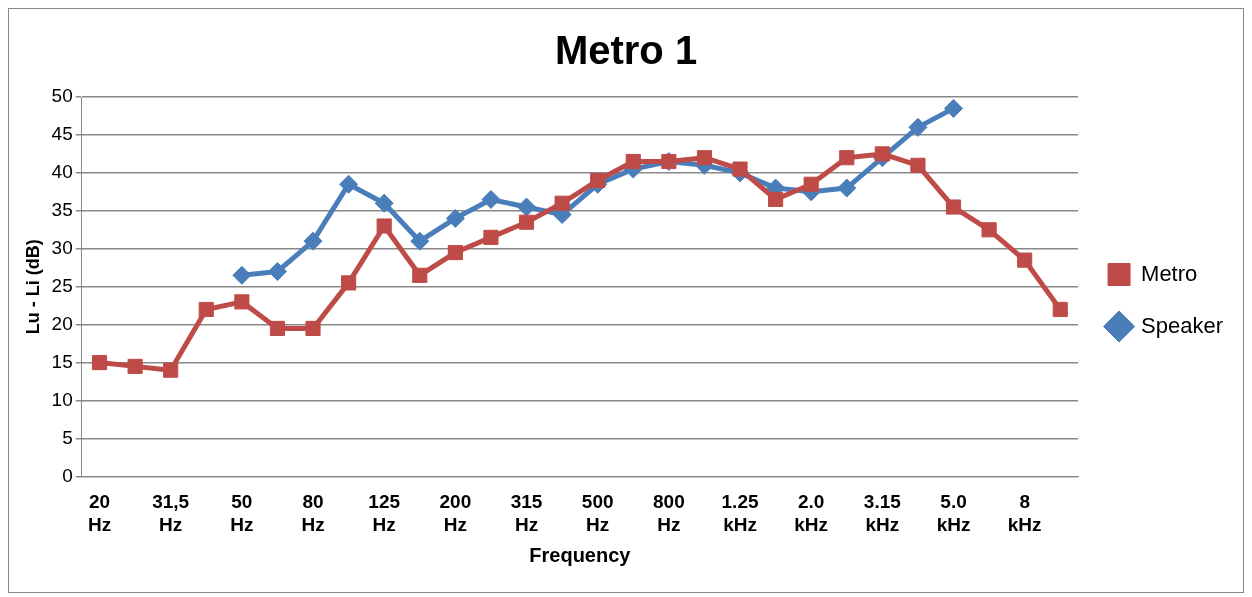 The image size is (1252, 597). Describe the element at coordinates (62, 96) in the screenshot. I see `y-tick-label: 50` at that location.